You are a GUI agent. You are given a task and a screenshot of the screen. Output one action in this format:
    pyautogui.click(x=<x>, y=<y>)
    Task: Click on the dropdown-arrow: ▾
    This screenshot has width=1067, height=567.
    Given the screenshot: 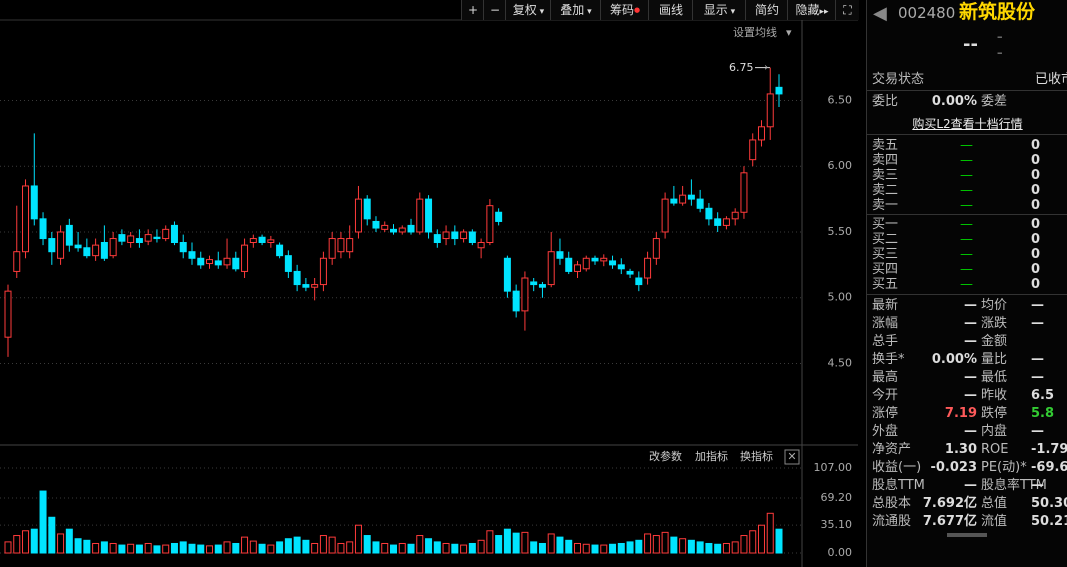 What is the action you would take?
    pyautogui.click(x=588, y=12)
    